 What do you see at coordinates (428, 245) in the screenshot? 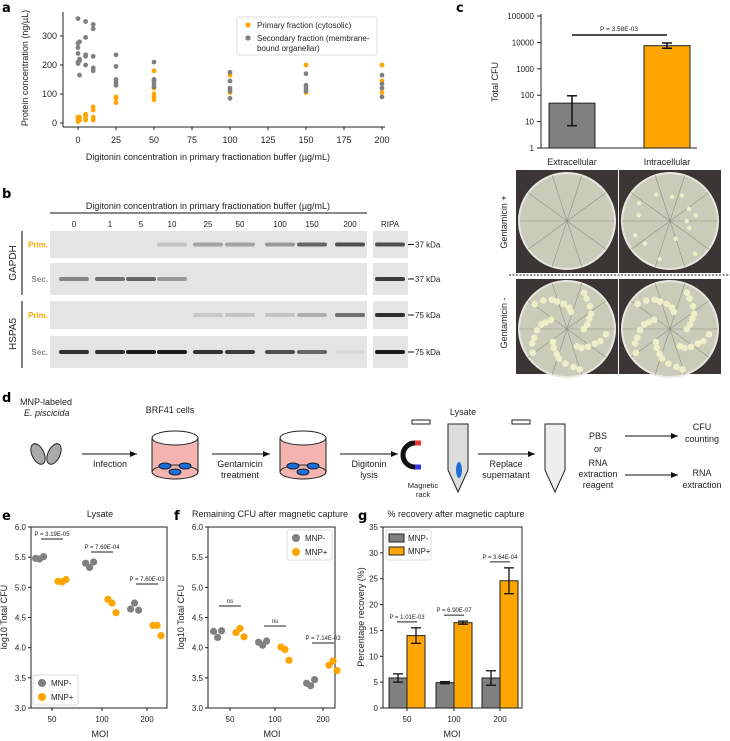
I see `size-marker: 37 kDa` at bounding box center [428, 245].